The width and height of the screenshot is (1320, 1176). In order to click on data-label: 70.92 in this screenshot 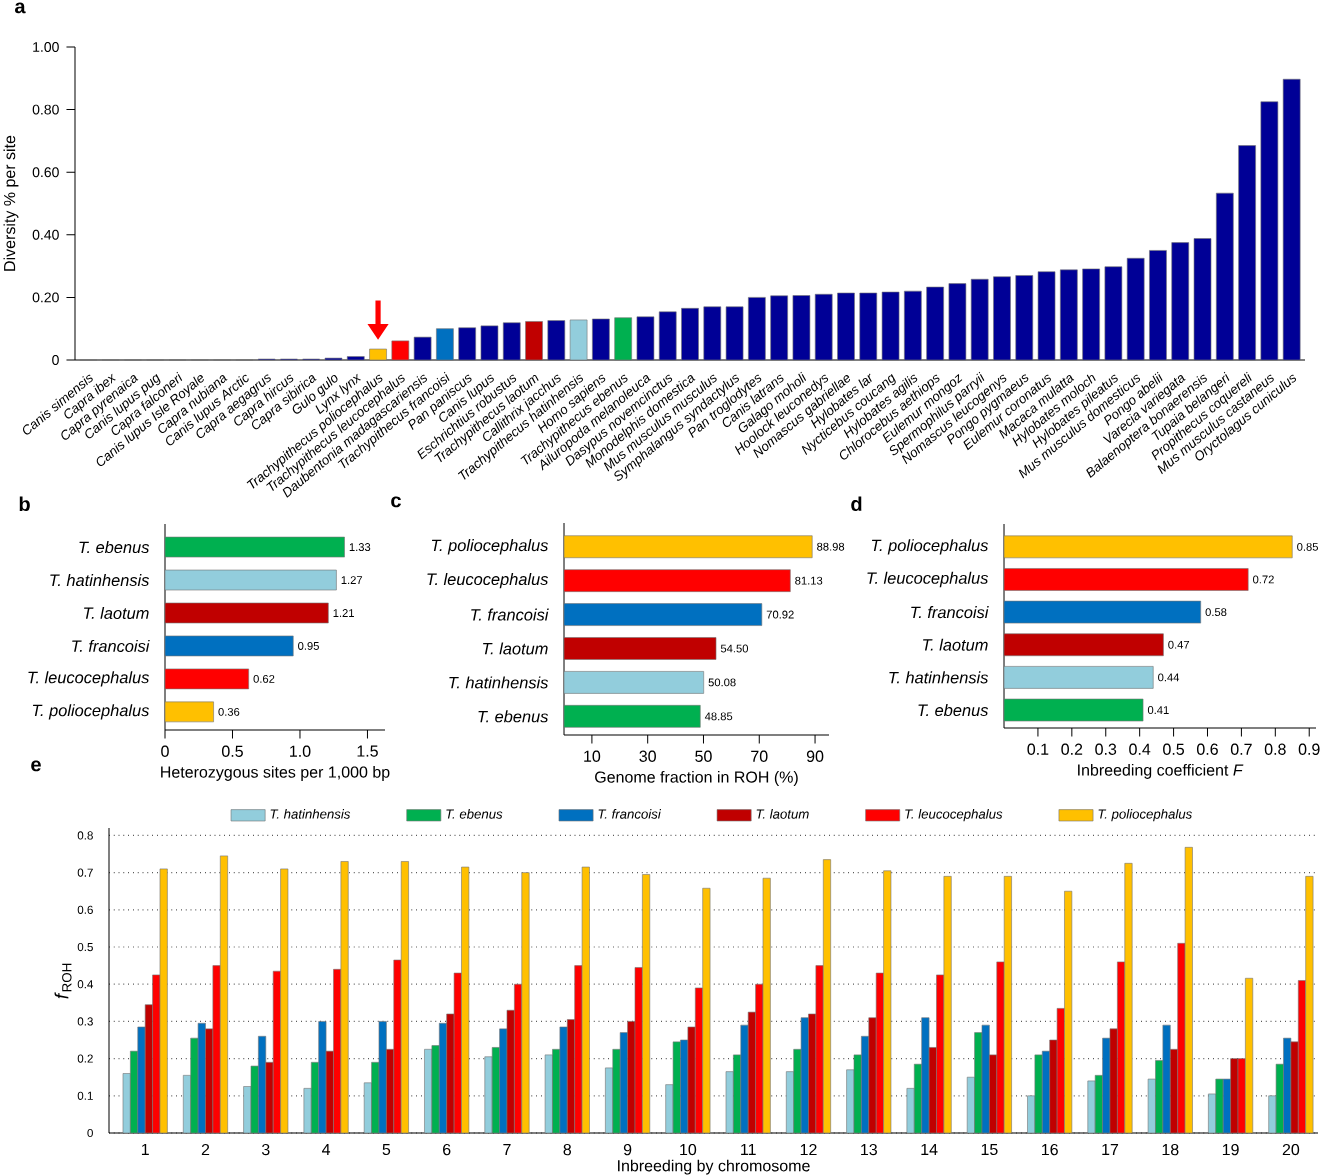, I will do `click(780, 614)`.